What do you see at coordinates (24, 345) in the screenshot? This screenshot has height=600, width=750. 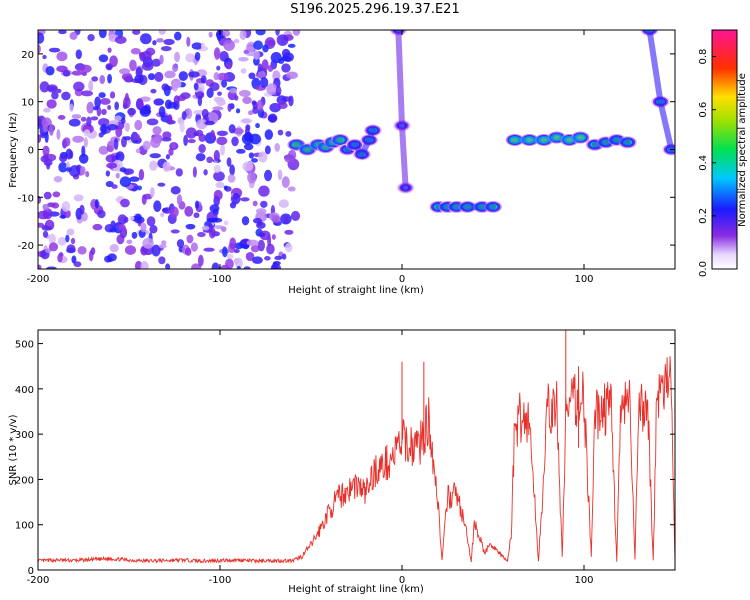 I see `snr-y-tick-label: 500` at bounding box center [24, 345].